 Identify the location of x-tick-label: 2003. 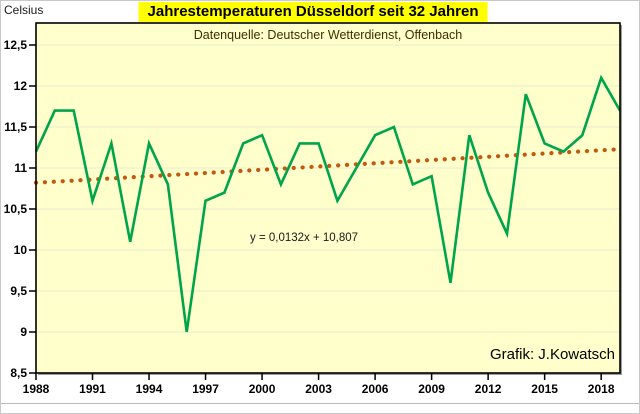
(318, 389).